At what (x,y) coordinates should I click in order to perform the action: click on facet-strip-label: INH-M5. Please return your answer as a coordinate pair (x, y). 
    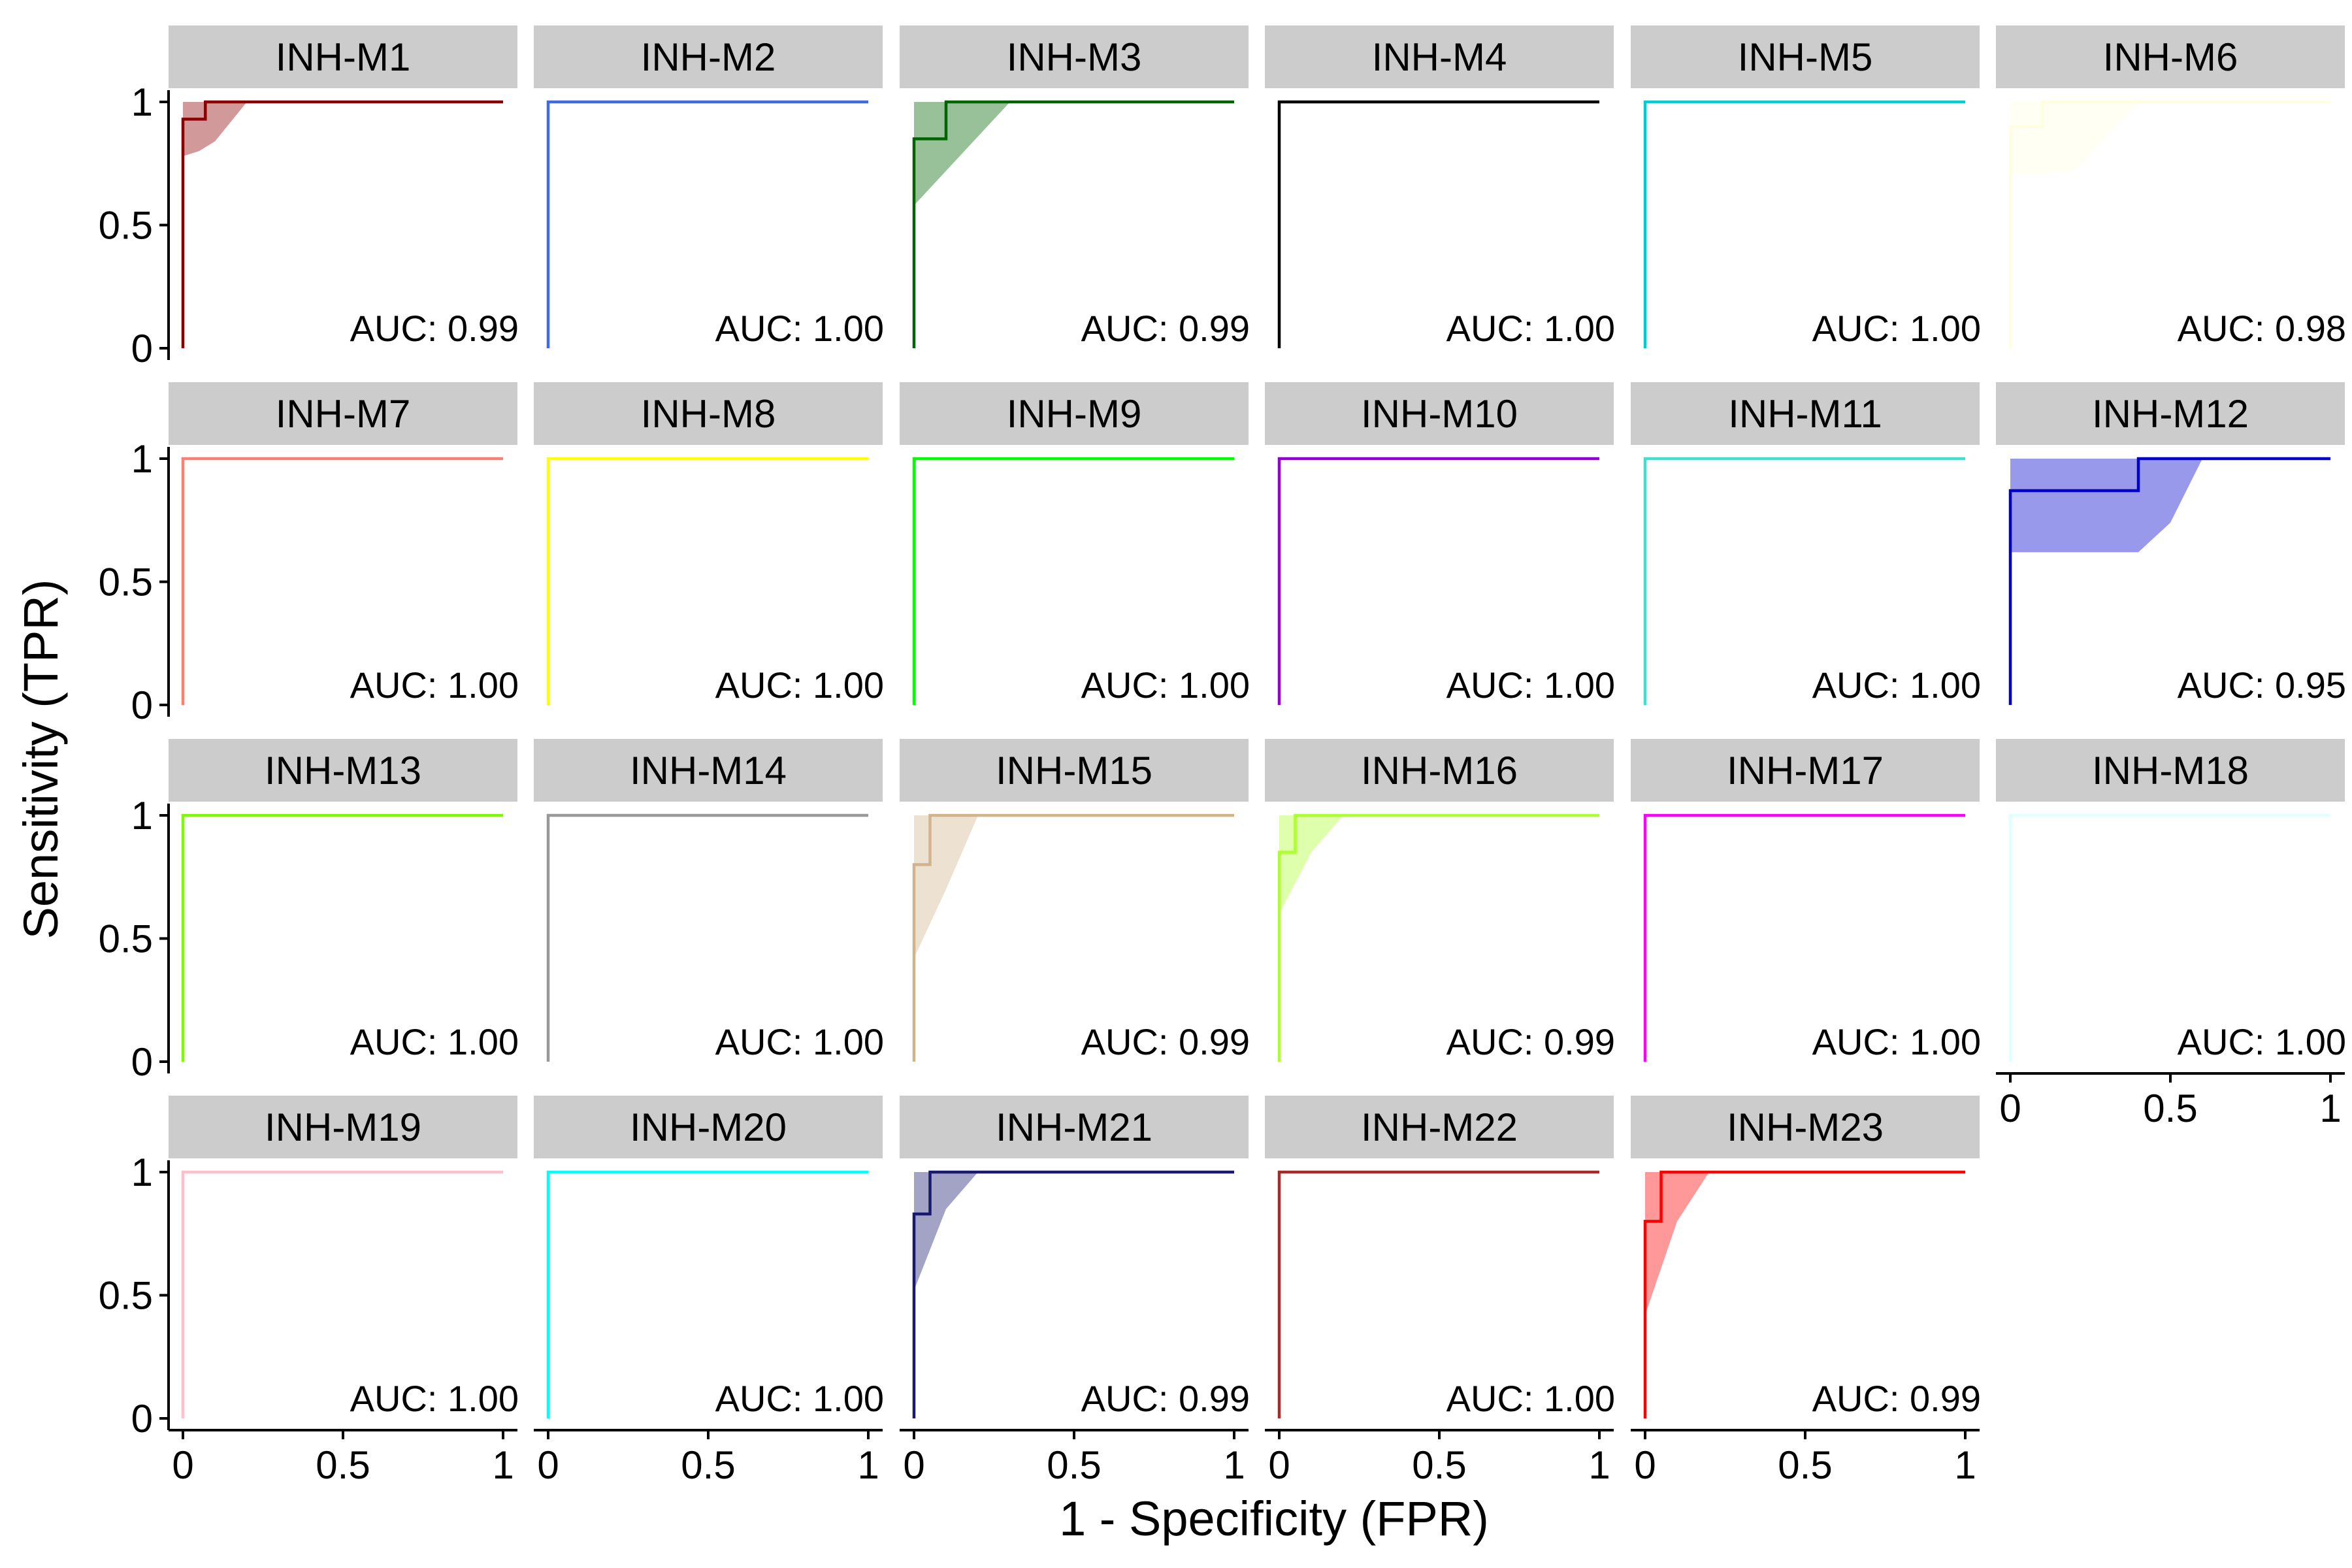
    Looking at the image, I should click on (1805, 57).